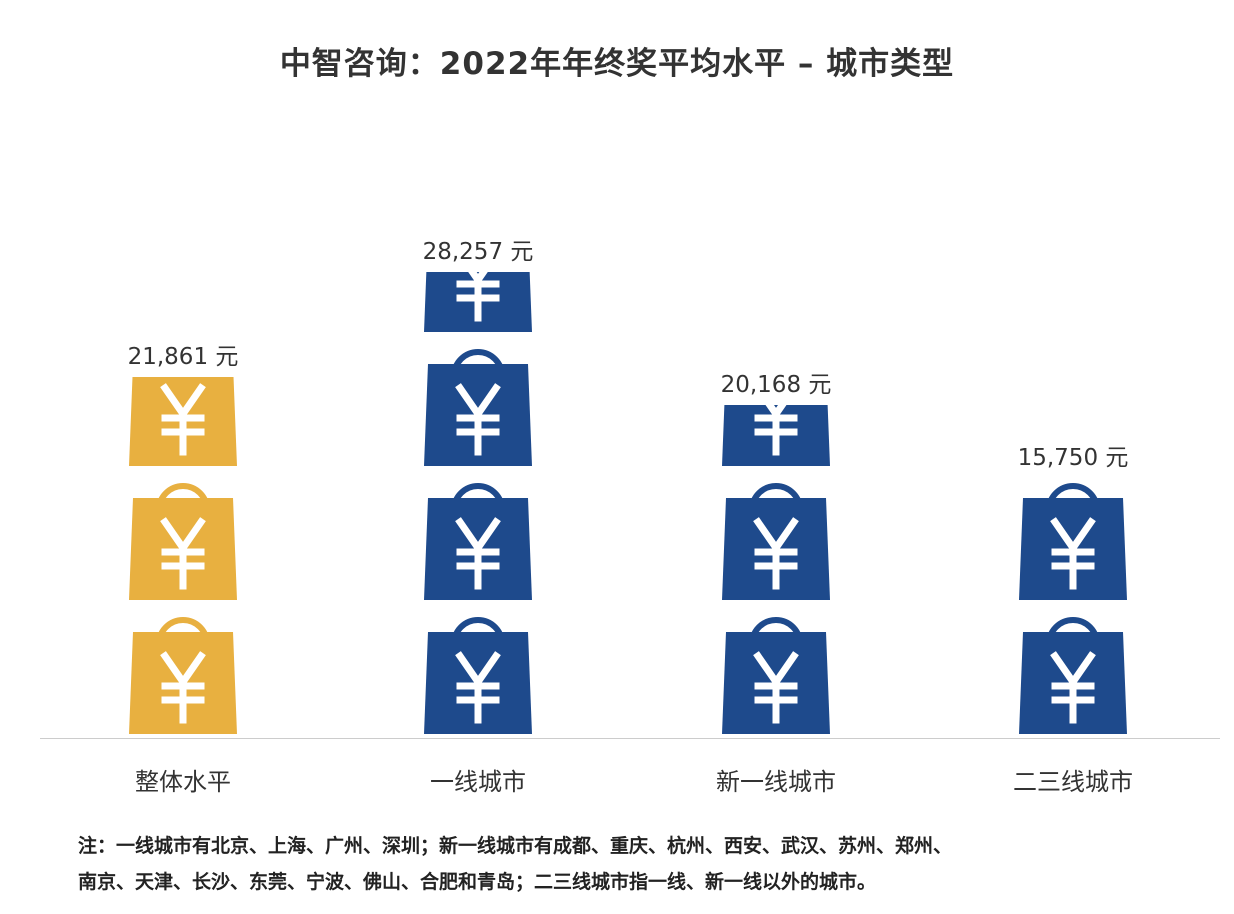 This screenshot has width=1234, height=914. Describe the element at coordinates (183, 357) in the screenshot. I see `data-label: 21,861 元` at that location.